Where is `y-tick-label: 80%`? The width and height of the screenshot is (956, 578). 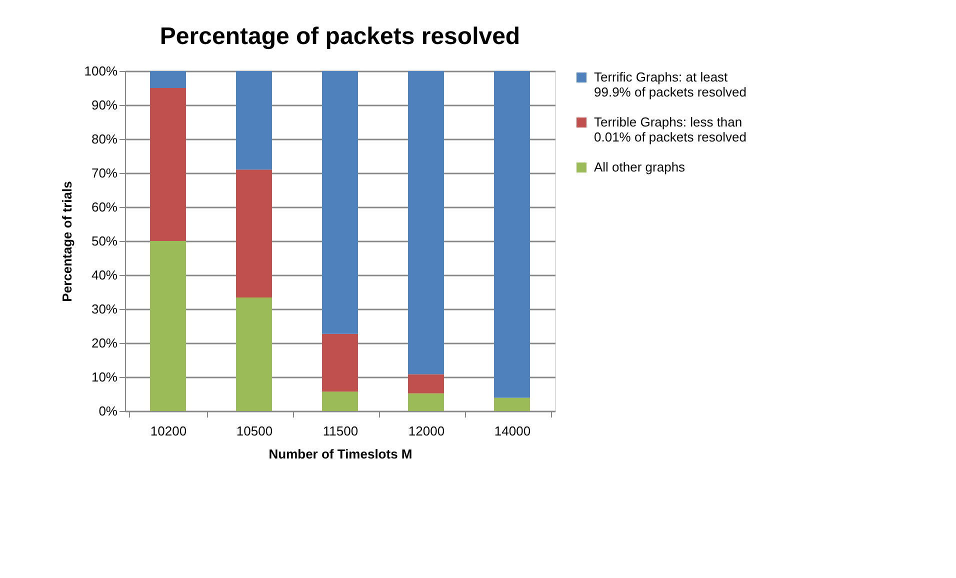
y-tick-label: 80% is located at coordinates (104, 139).